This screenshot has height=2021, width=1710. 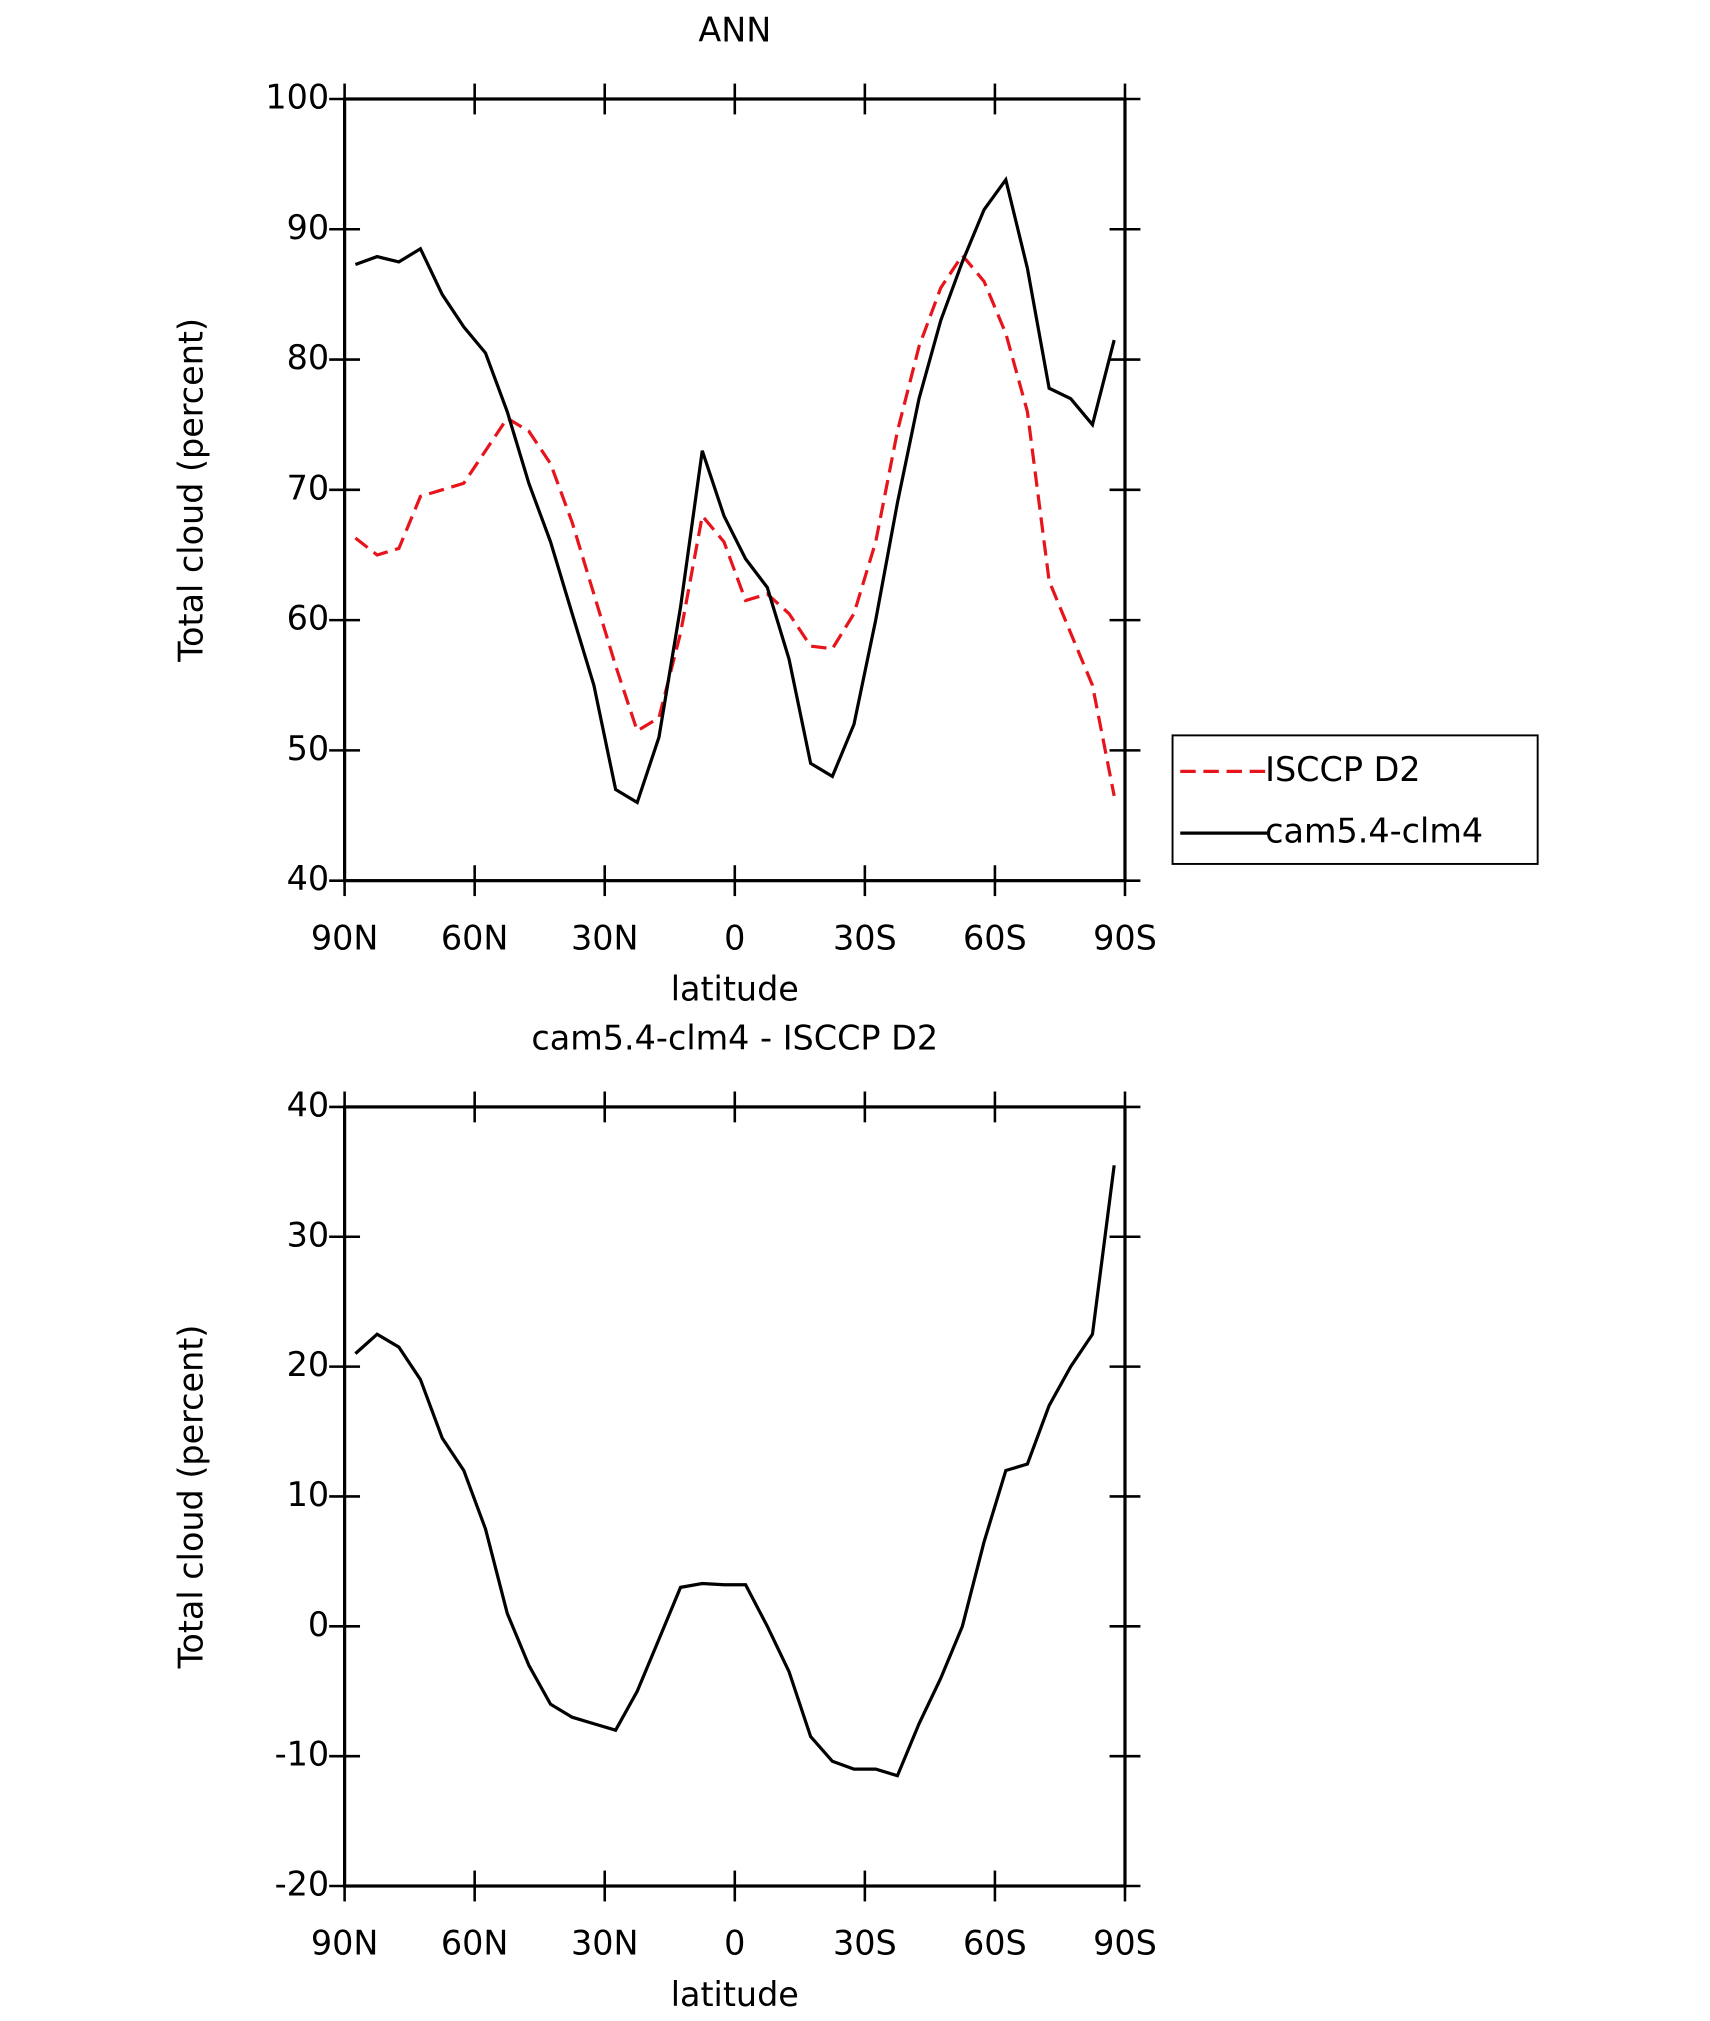 What do you see at coordinates (1355, 799) in the screenshot?
I see `legend-box` at bounding box center [1355, 799].